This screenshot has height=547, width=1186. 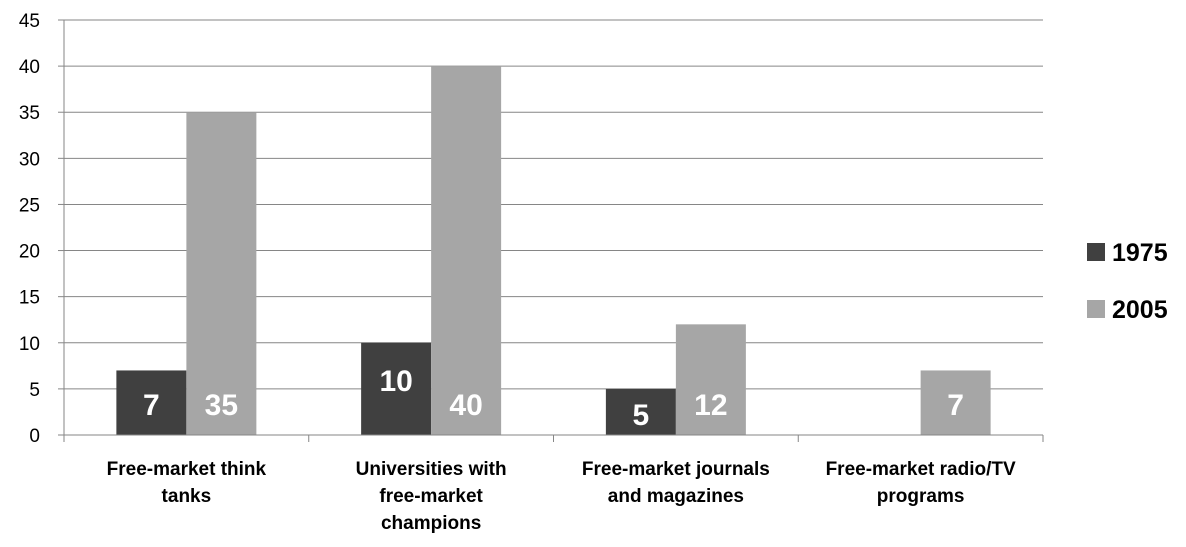 I want to click on y-tick-label: 40, so click(x=29, y=67).